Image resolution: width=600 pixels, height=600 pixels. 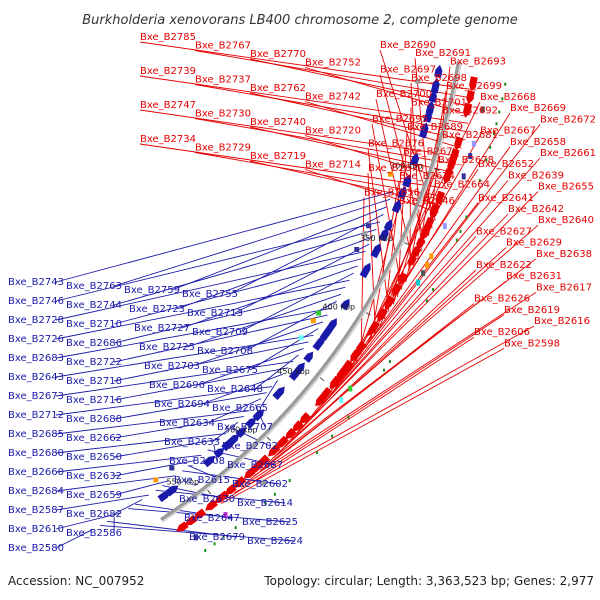 I want to click on forward-gene-label: Bxe_B2690, so click(x=408, y=45).